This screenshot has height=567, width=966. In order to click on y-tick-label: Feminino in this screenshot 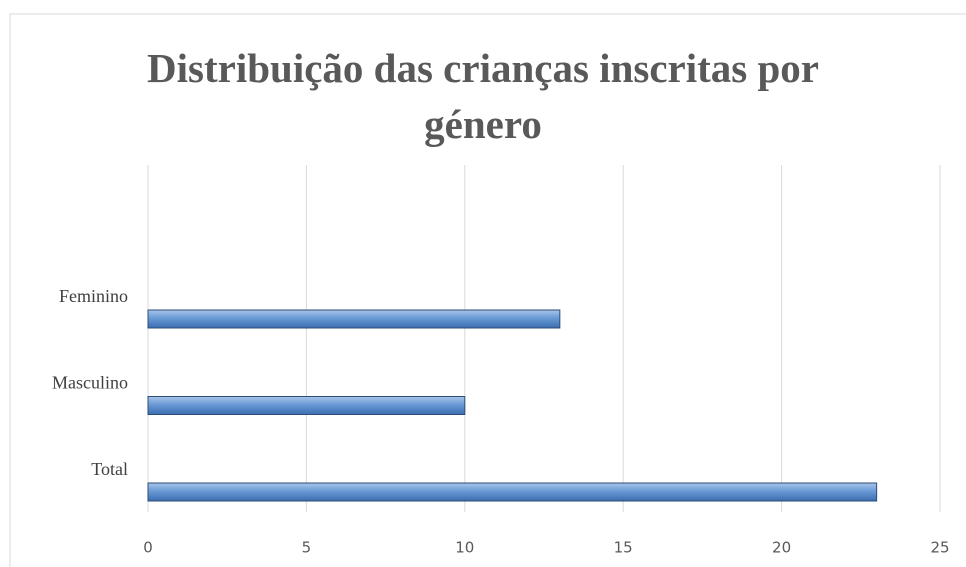, I will do `click(93, 296)`.